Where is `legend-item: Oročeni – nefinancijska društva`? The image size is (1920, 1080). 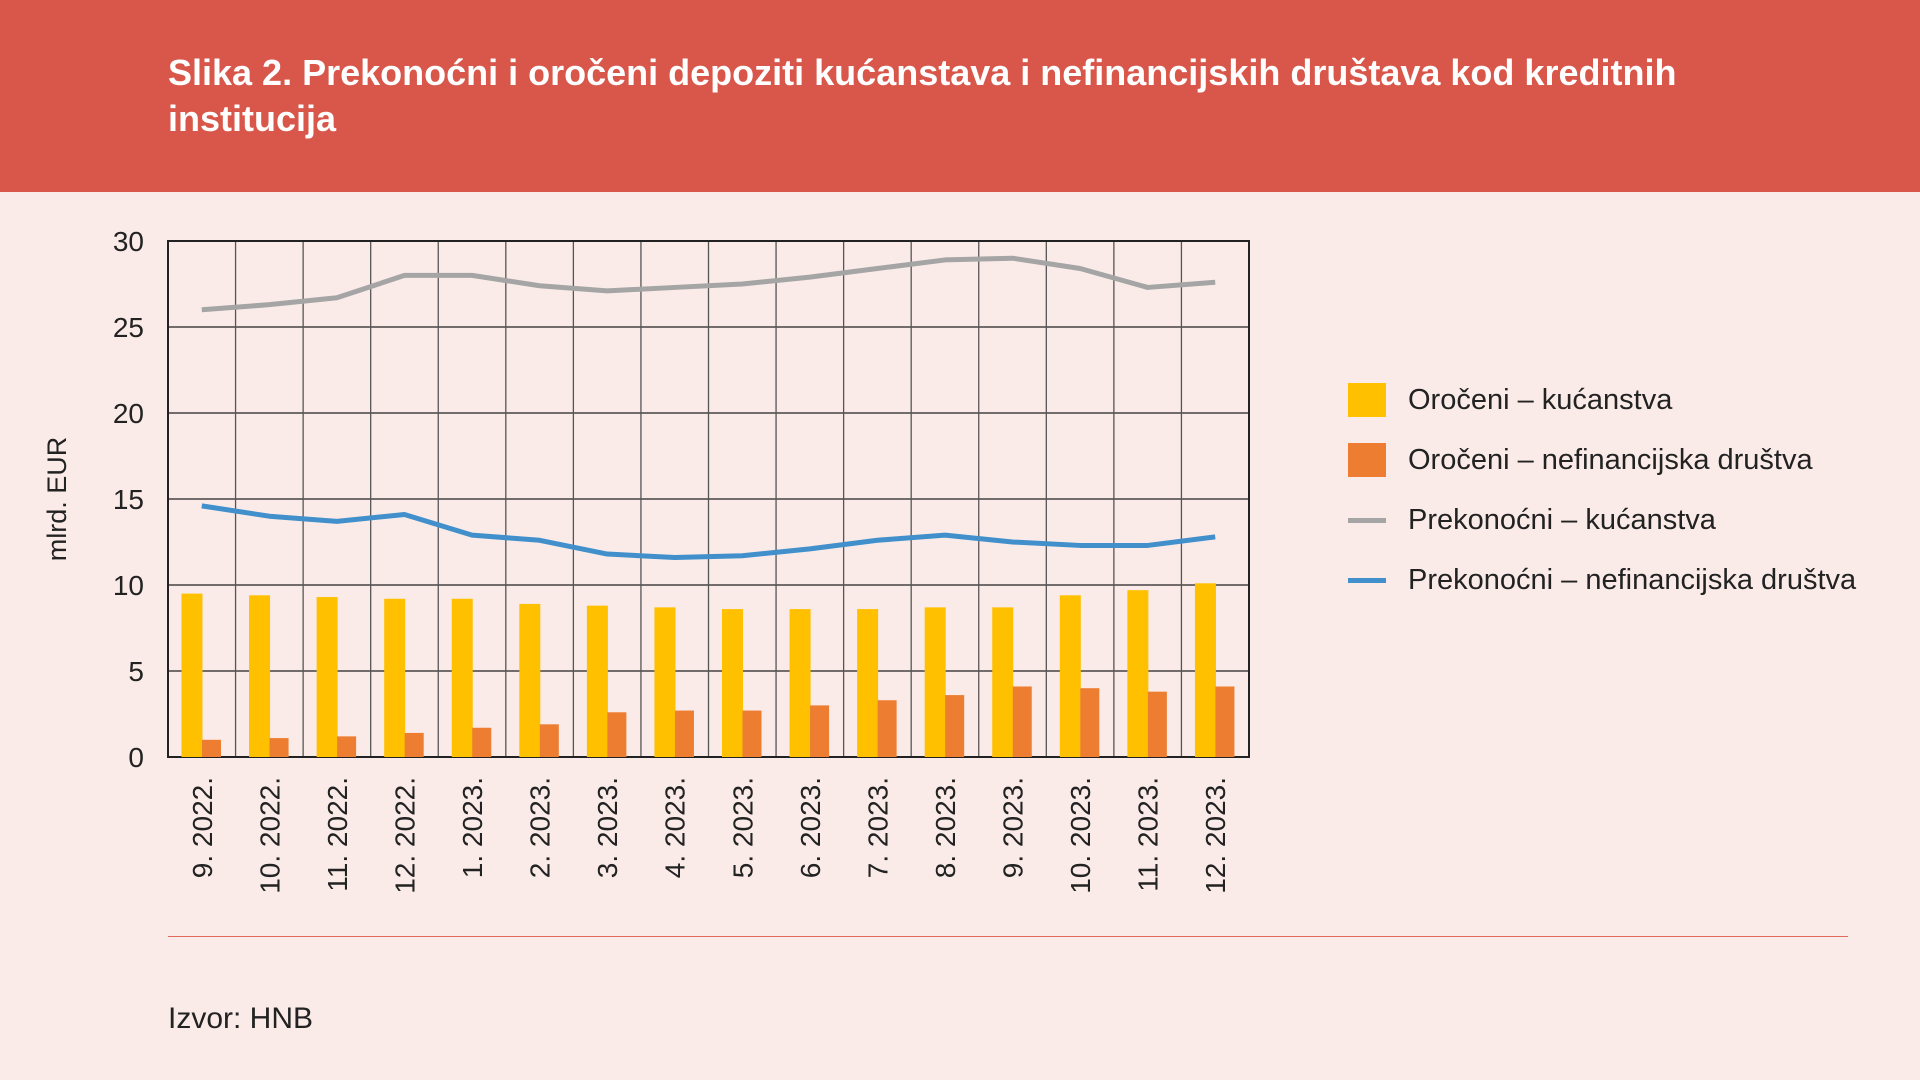 legend-item: Oročeni – nefinancijska društva is located at coordinates (1602, 460).